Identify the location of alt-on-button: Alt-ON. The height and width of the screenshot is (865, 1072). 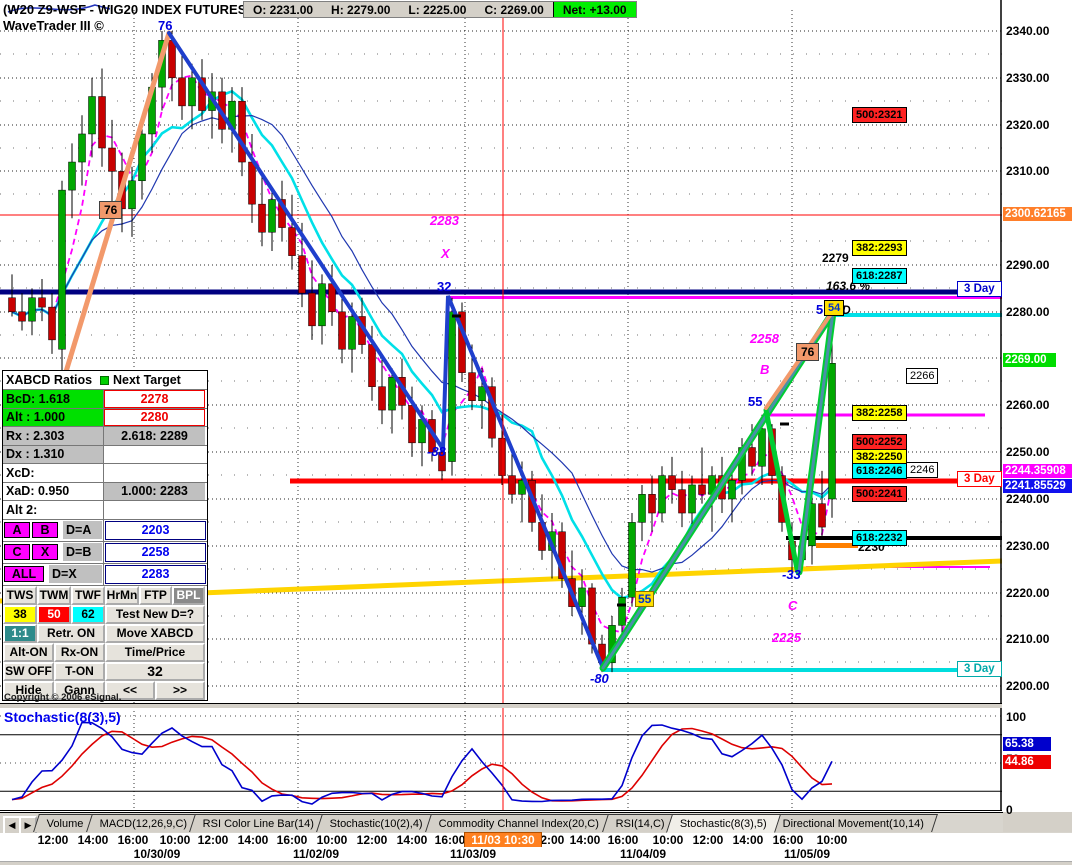
(28, 652).